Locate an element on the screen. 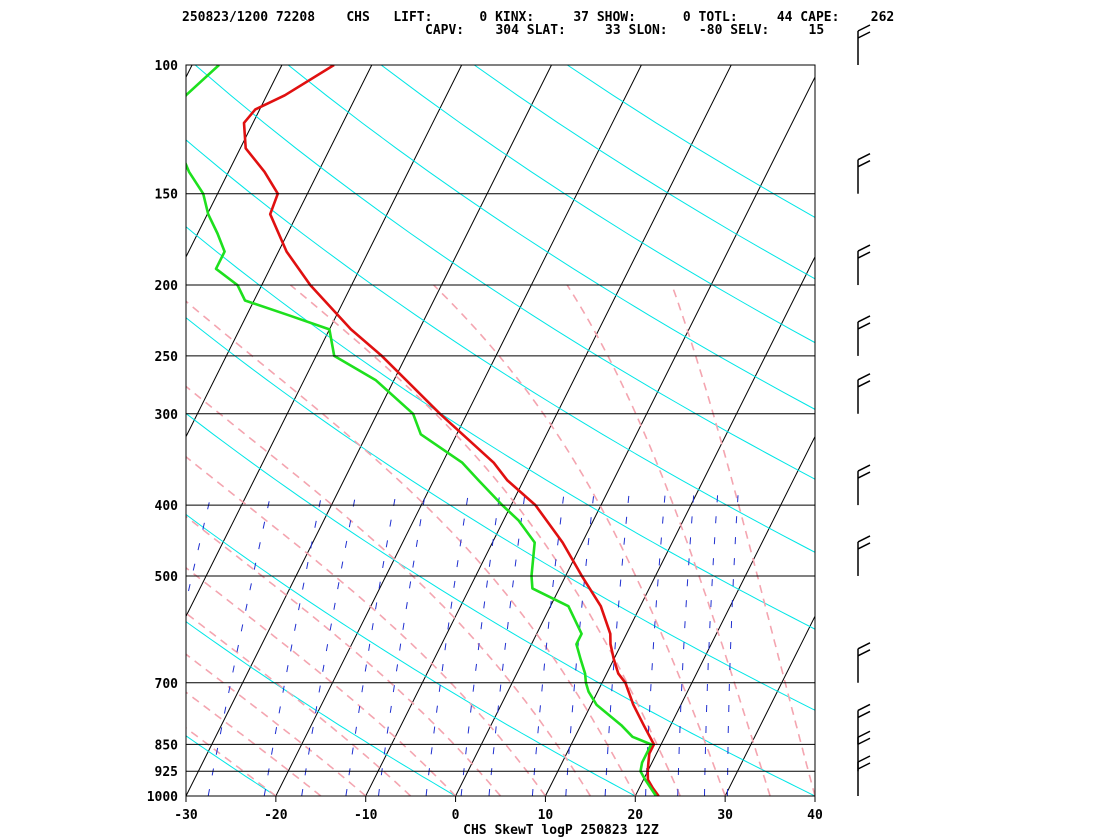 This screenshot has height=840, width=1120. chart-title: CHS SkewT logP 250823 12Z is located at coordinates (561, 830).